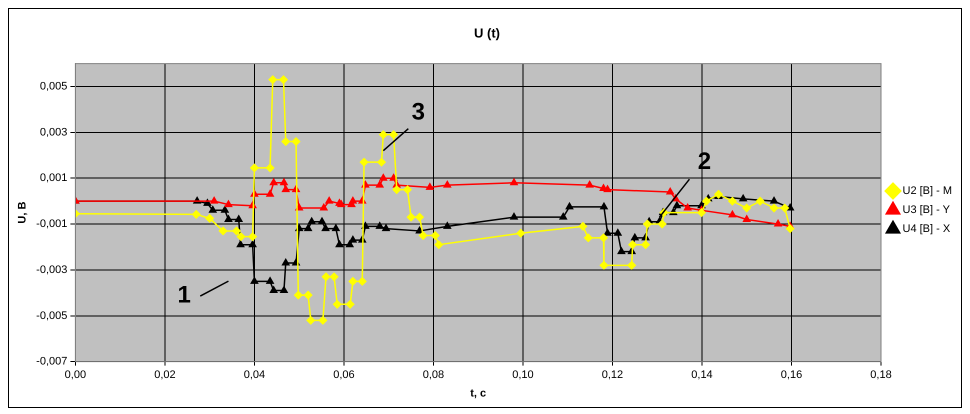 The height and width of the screenshot is (414, 970). Describe the element at coordinates (702, 375) in the screenshot. I see `x-tick-label: 0,14` at that location.